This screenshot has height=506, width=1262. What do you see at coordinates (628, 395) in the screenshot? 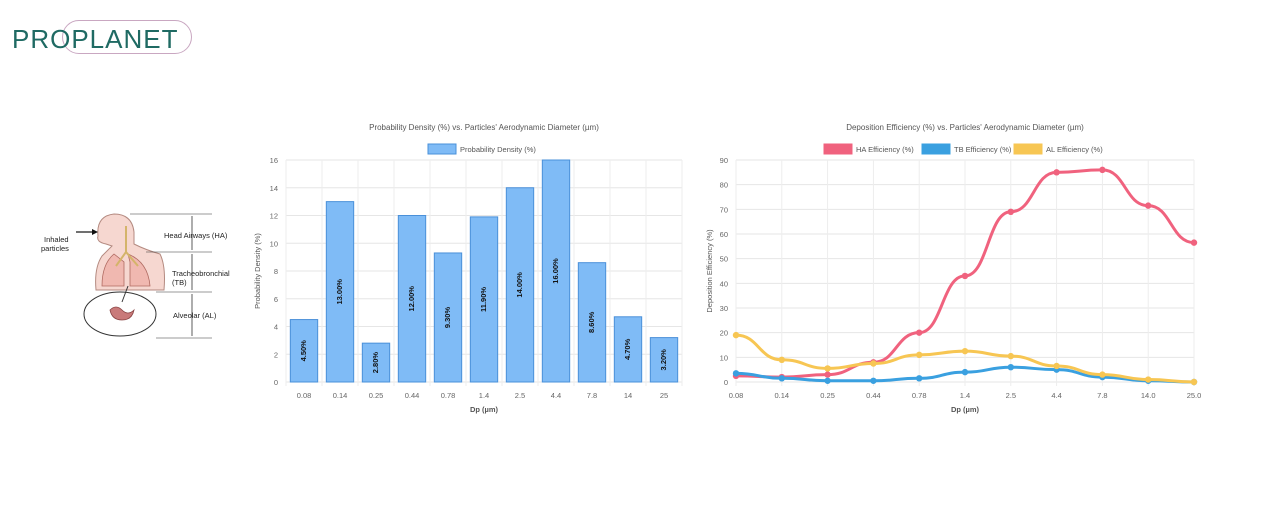
I see `x-tick-label: 14` at bounding box center [628, 395].